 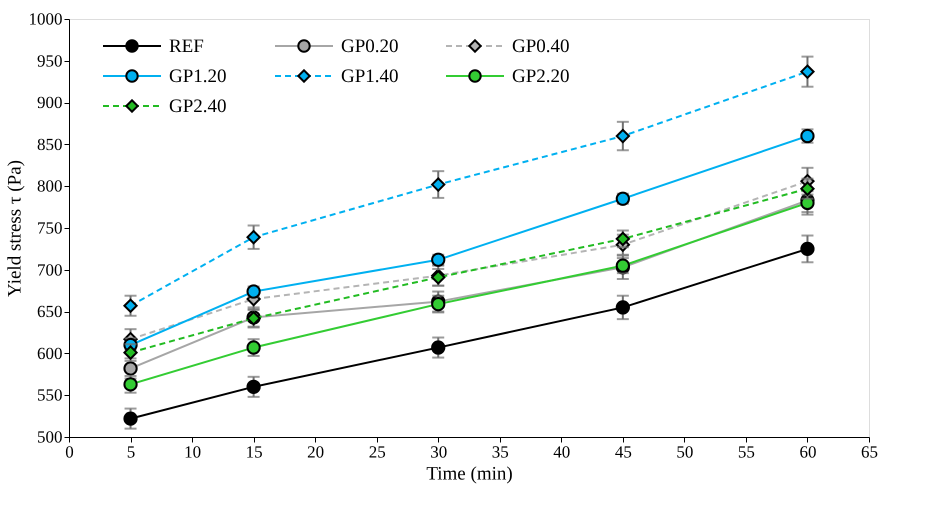 I want to click on x-tick-label: 0, so click(x=69, y=452).